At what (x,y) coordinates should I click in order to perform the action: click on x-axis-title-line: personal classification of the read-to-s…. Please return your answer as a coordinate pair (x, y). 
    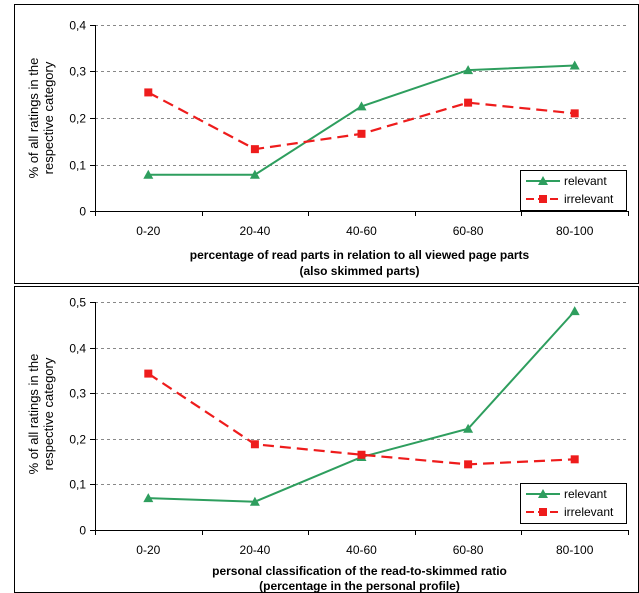
    Looking at the image, I should click on (359, 571).